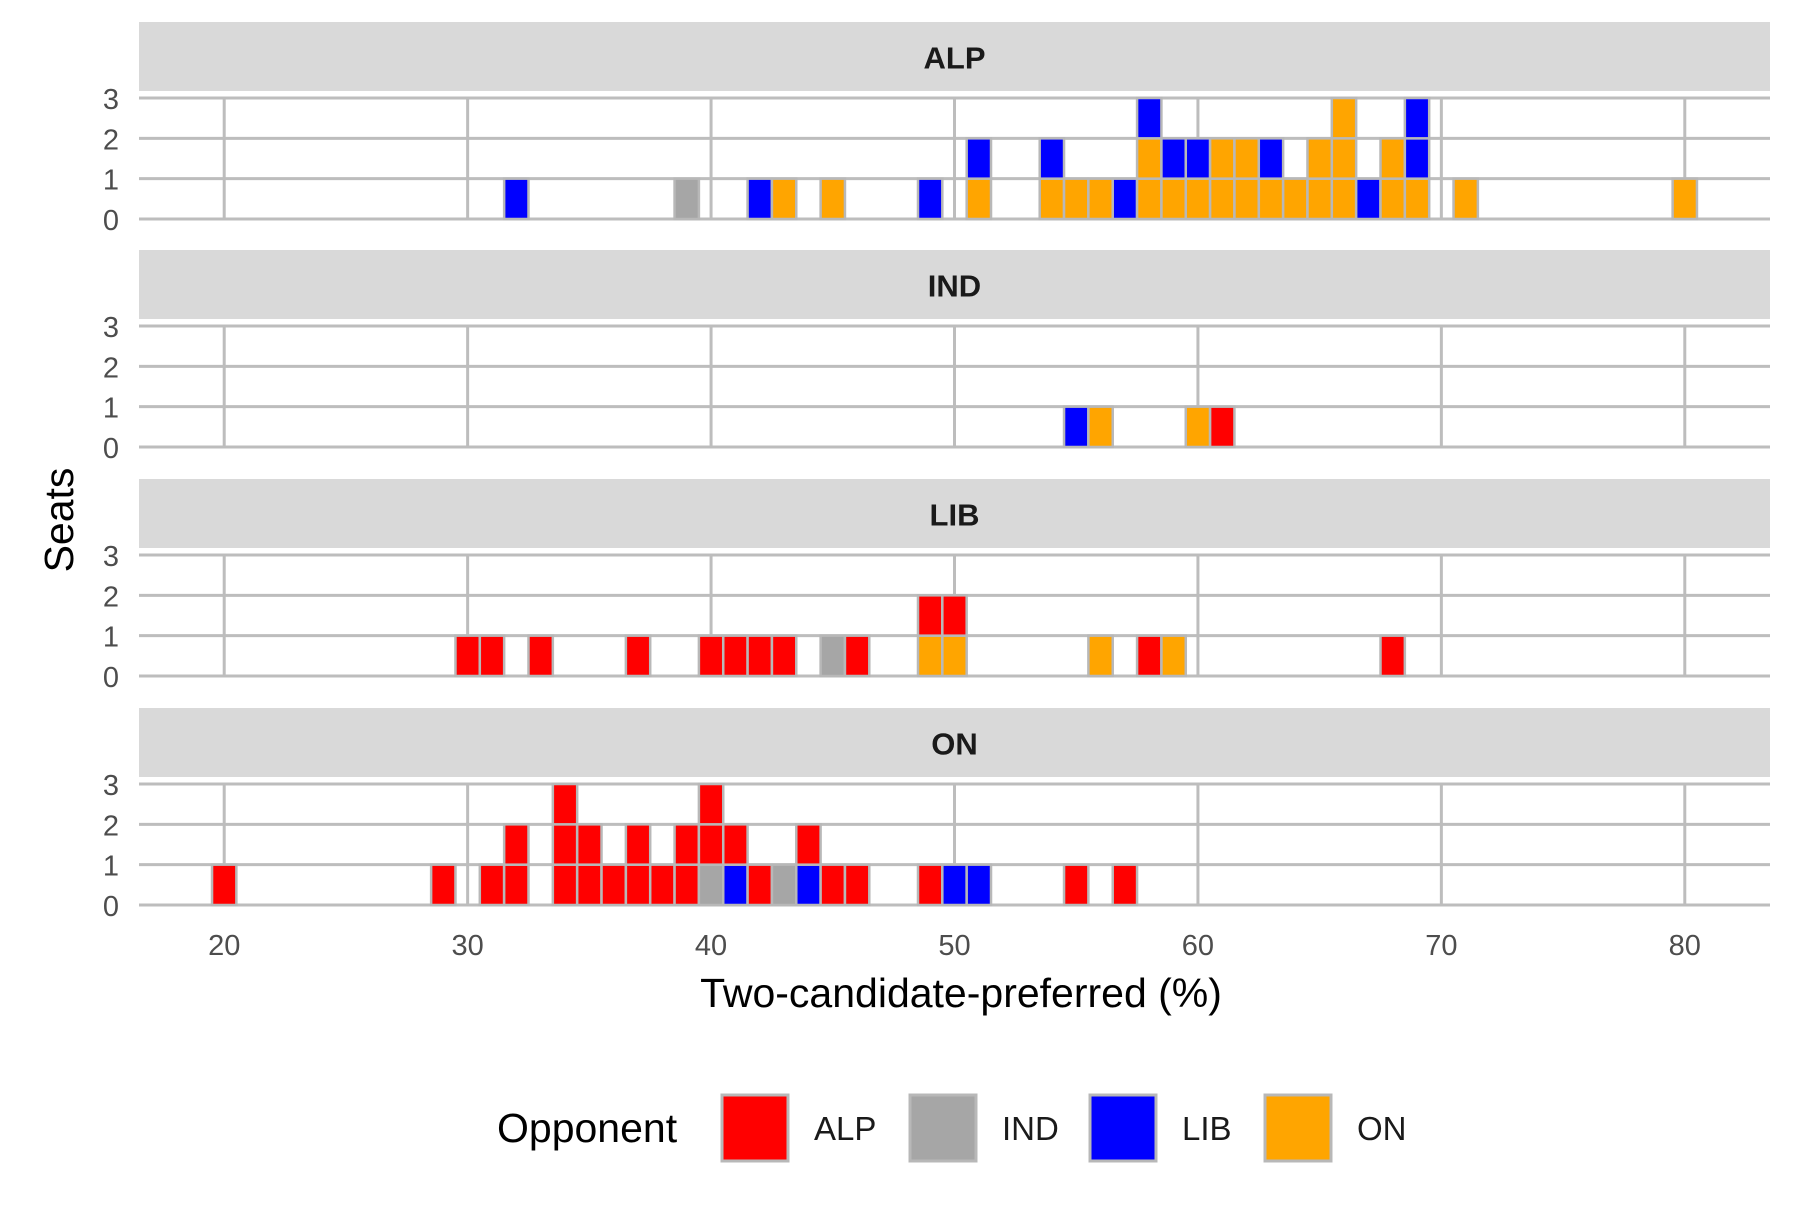  What do you see at coordinates (845, 1128) in the screenshot?
I see `legend-key-label: ALP` at bounding box center [845, 1128].